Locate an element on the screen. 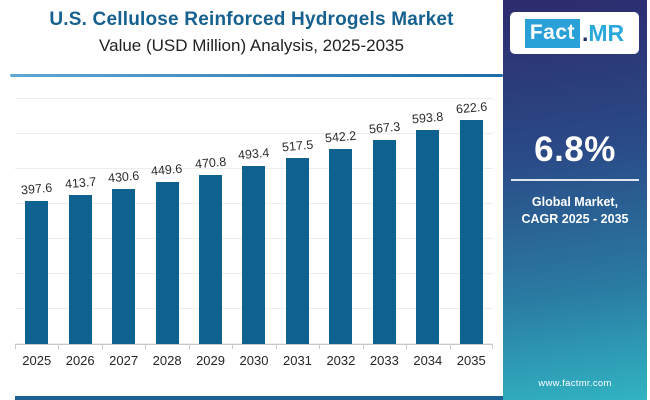 Image resolution: width=650 pixels, height=400 pixels. x-axis-label: 2030 is located at coordinates (253, 356).